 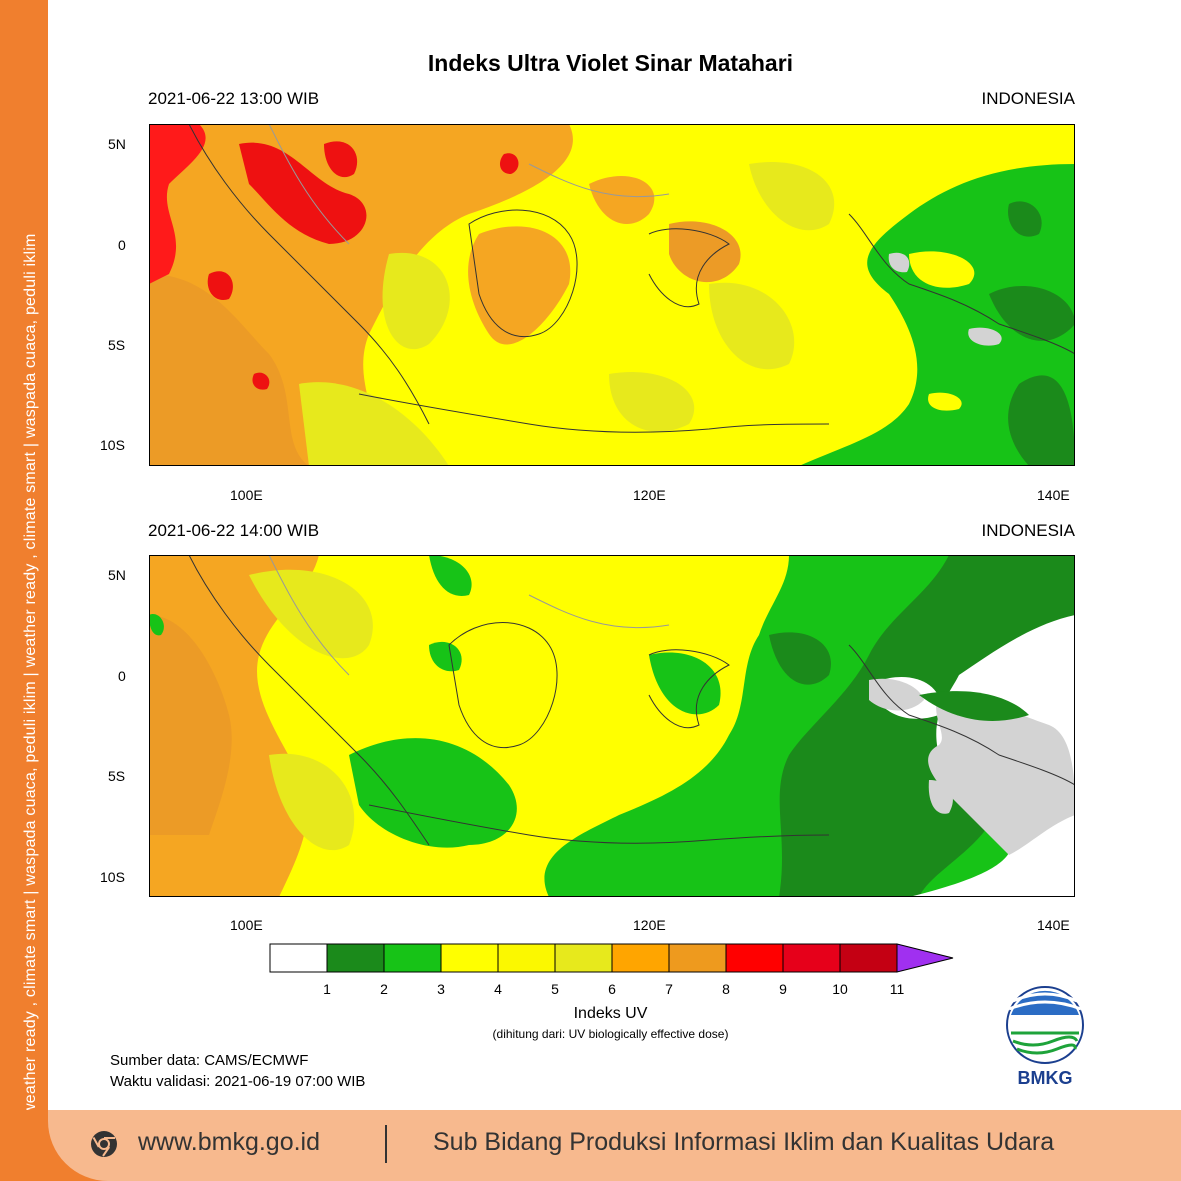 What do you see at coordinates (122, 676) in the screenshot?
I see `panel2-lat-tick: 0` at bounding box center [122, 676].